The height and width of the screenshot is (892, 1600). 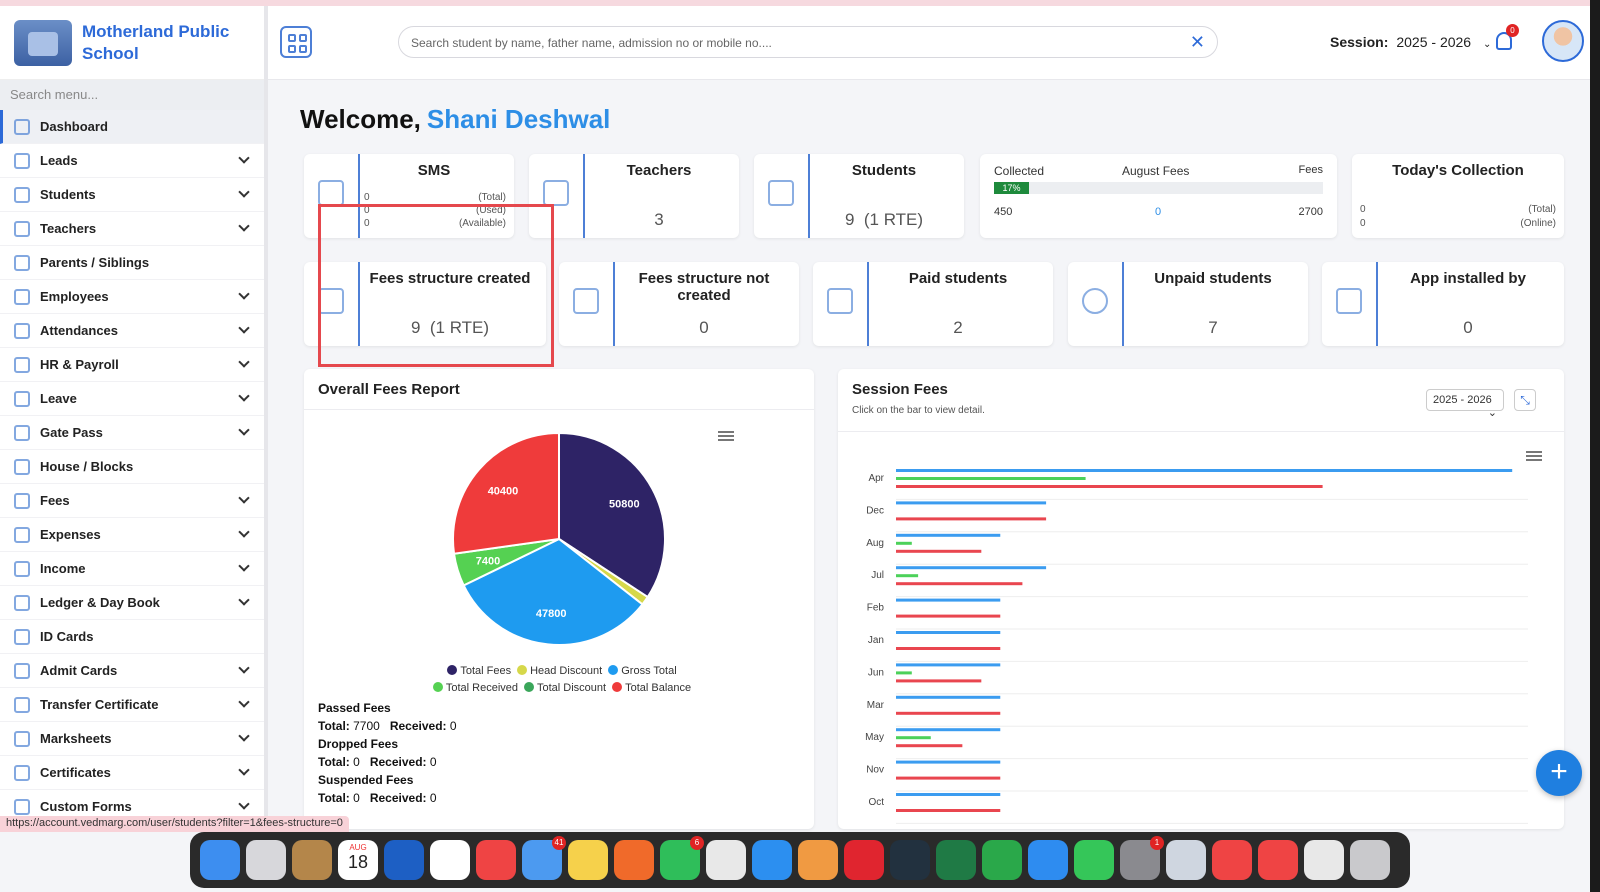 I want to click on legend-item: Head Discount, so click(x=556, y=671).